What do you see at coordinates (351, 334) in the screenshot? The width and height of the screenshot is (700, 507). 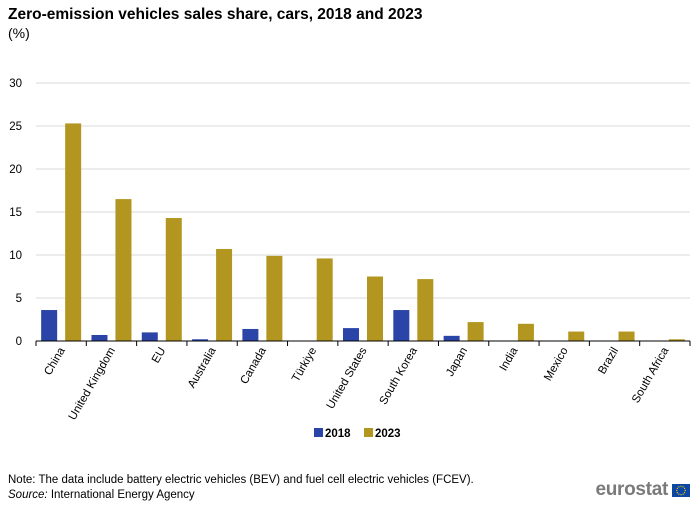 I see `bar-2018-united-states` at bounding box center [351, 334].